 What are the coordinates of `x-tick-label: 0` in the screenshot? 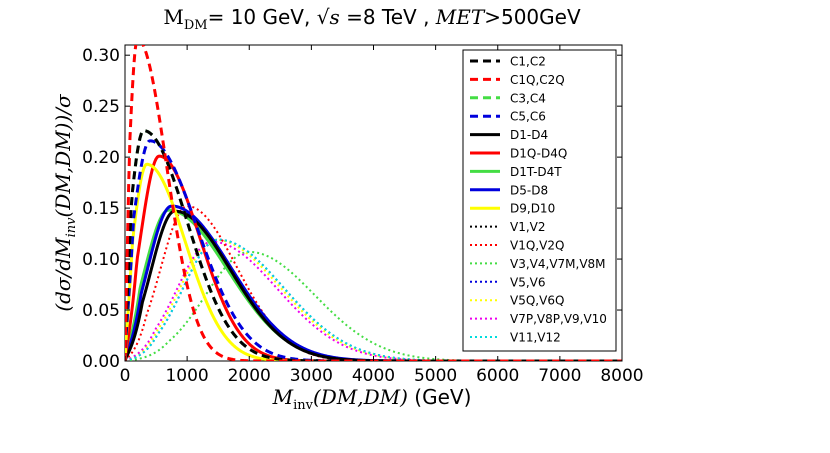 It's located at (125, 376).